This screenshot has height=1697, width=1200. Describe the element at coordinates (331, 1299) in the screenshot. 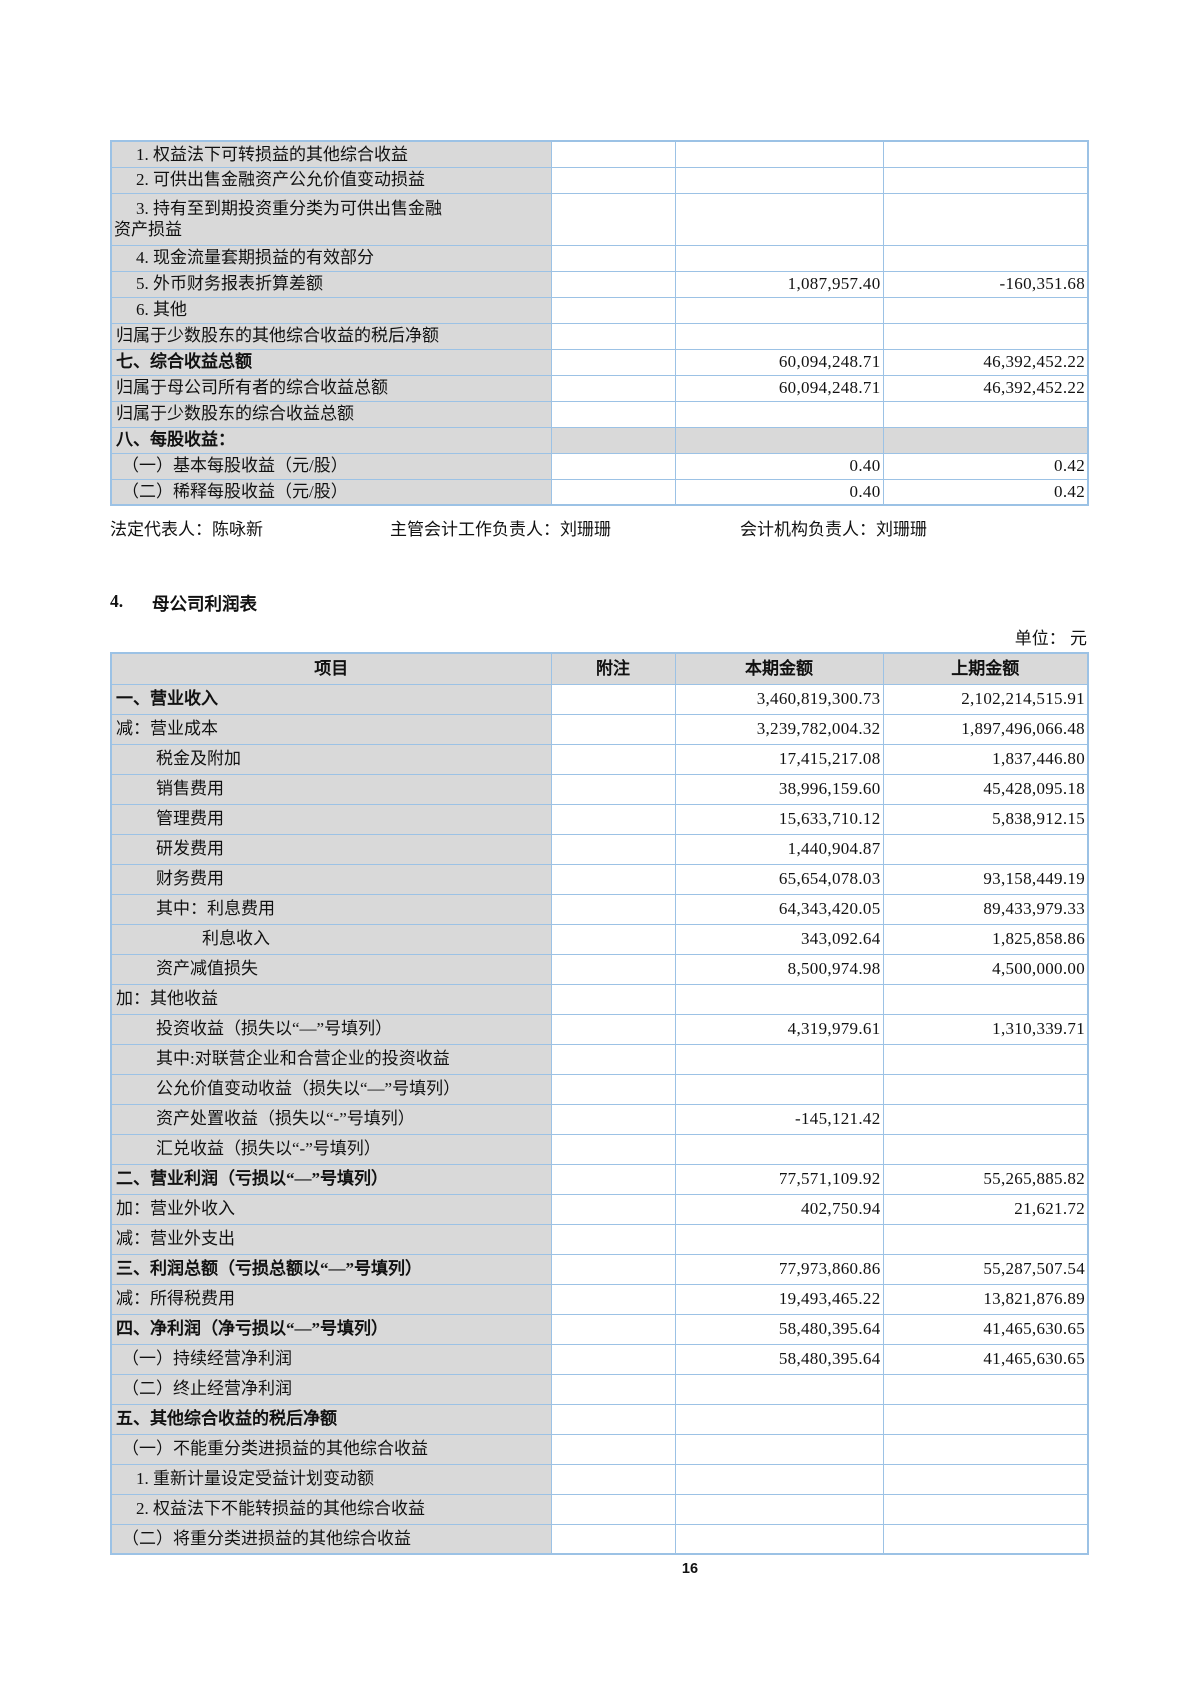

I see `item-label-cell: 减：所得税费用` at that location.